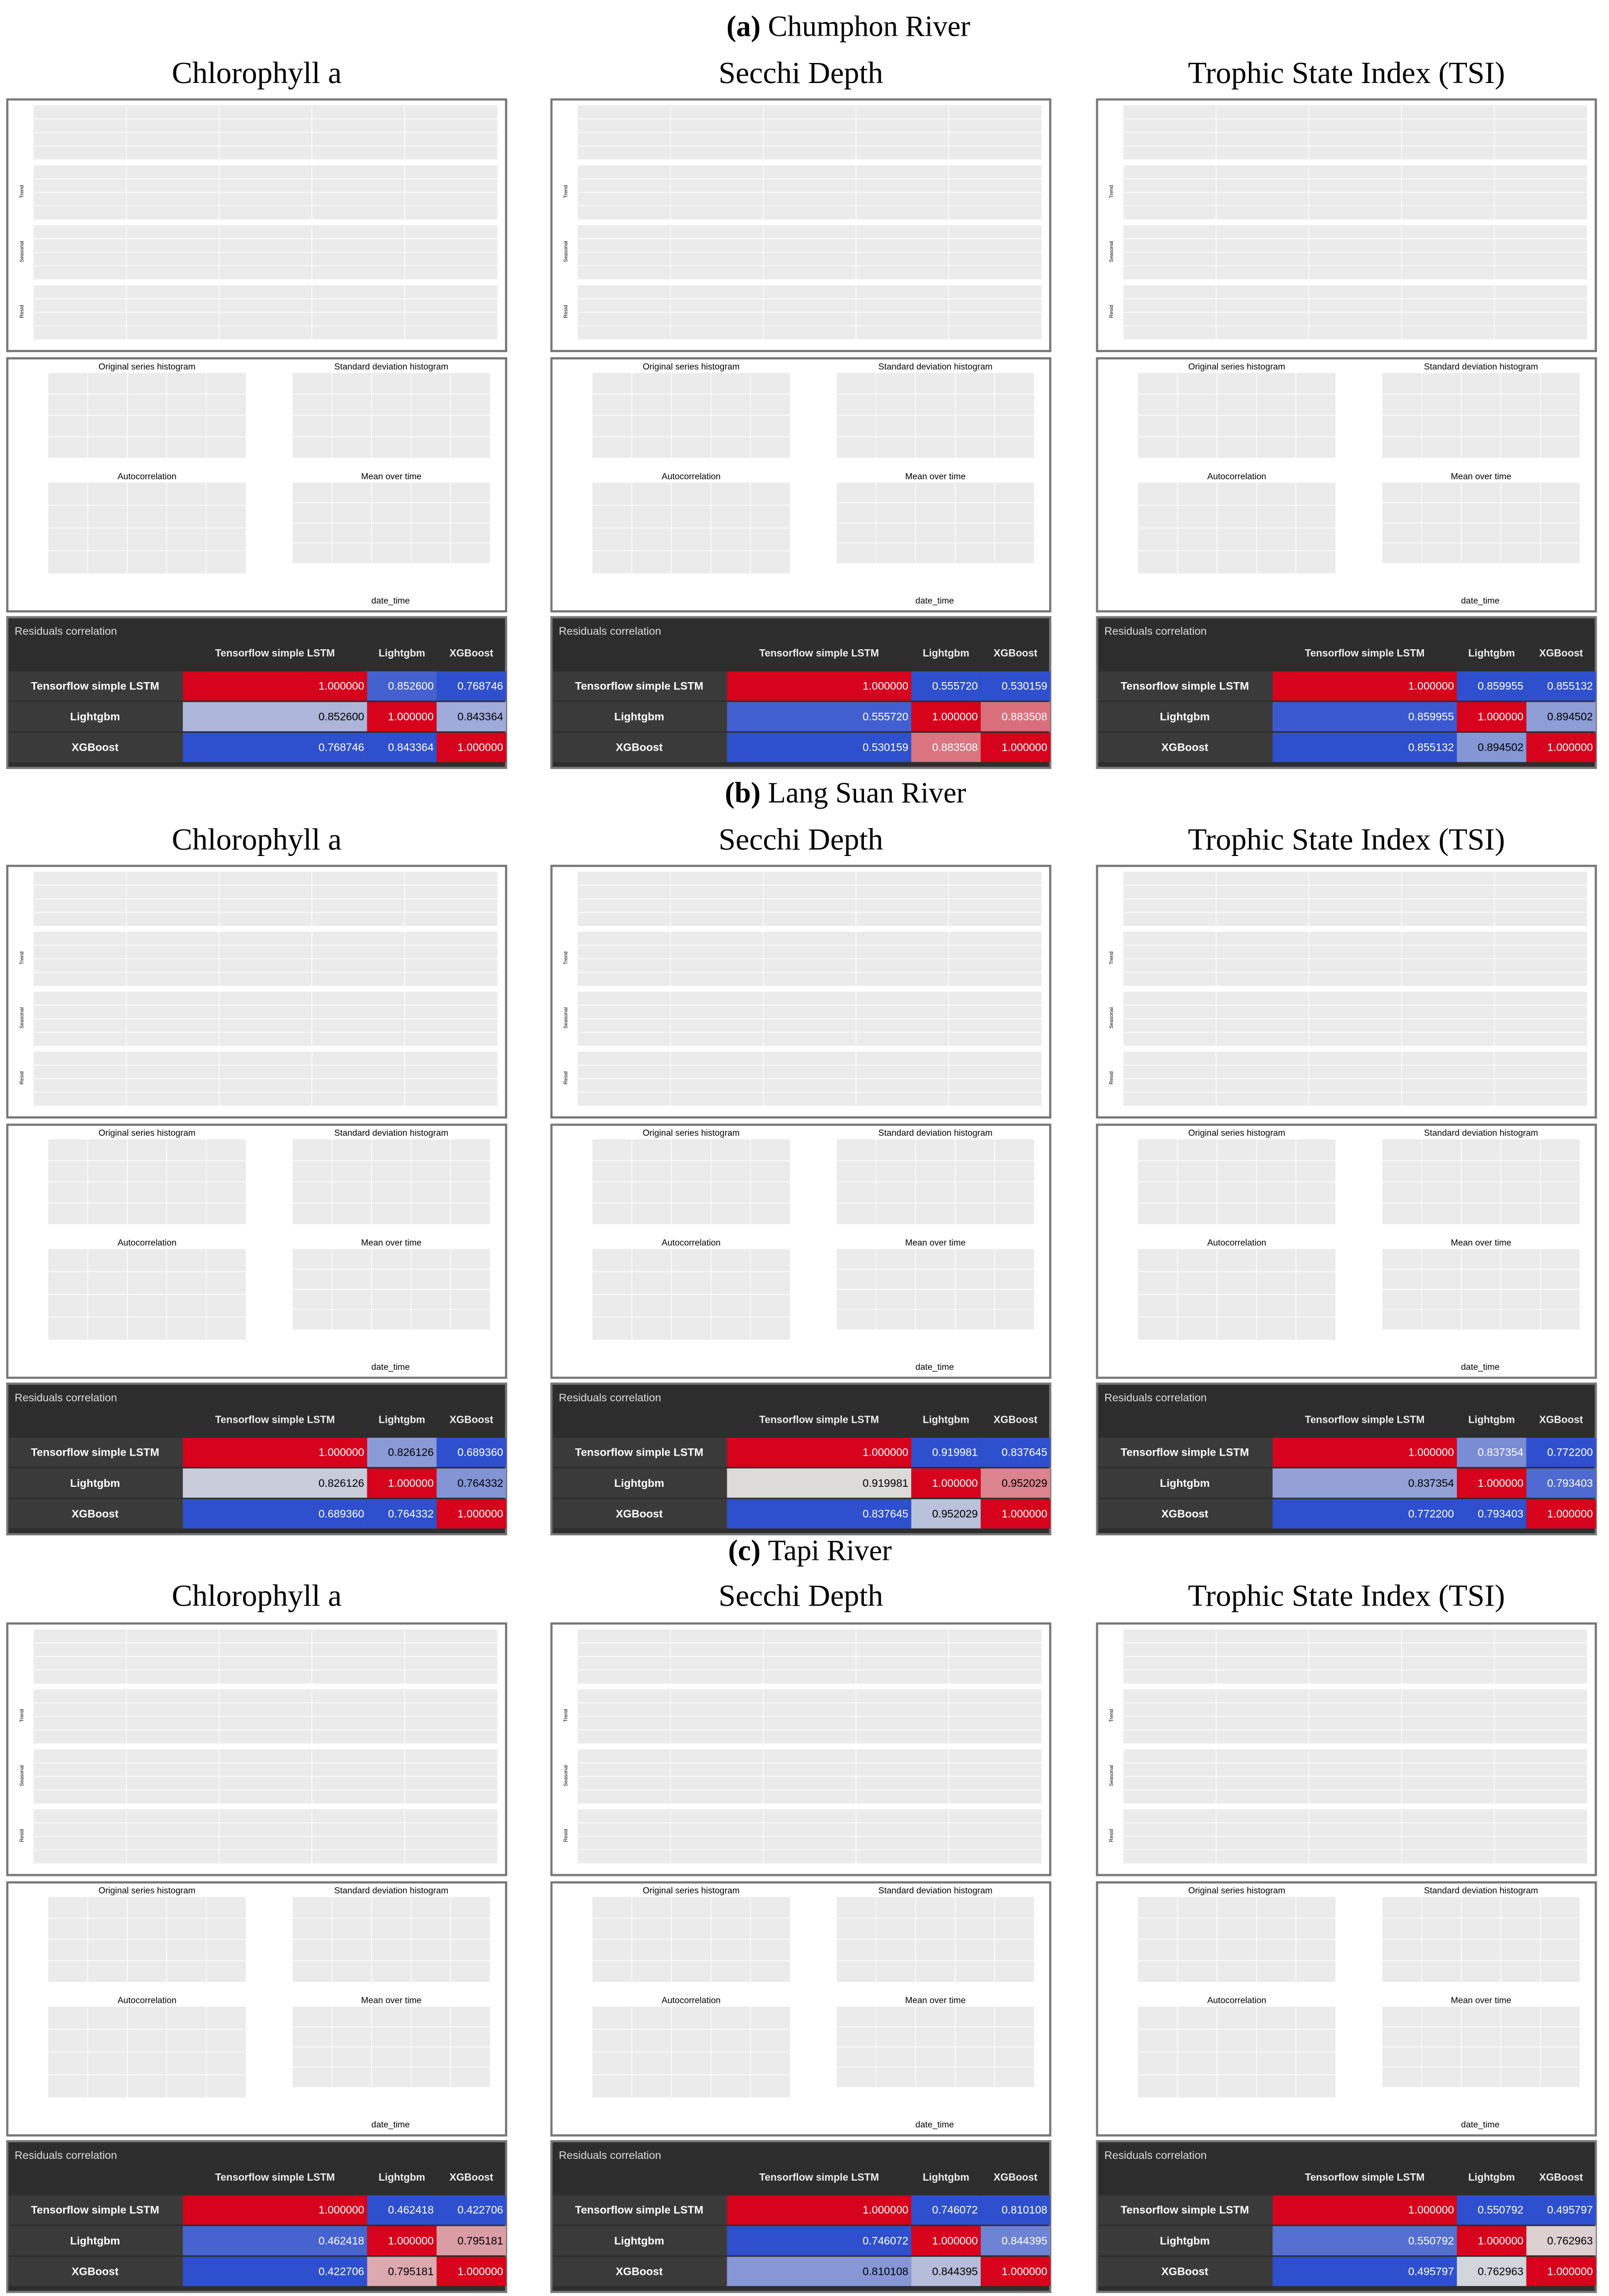 Image resolution: width=1609 pixels, height=2296 pixels. Describe the element at coordinates (885, 717) in the screenshot. I see `correlation-value: 0.555720` at that location.